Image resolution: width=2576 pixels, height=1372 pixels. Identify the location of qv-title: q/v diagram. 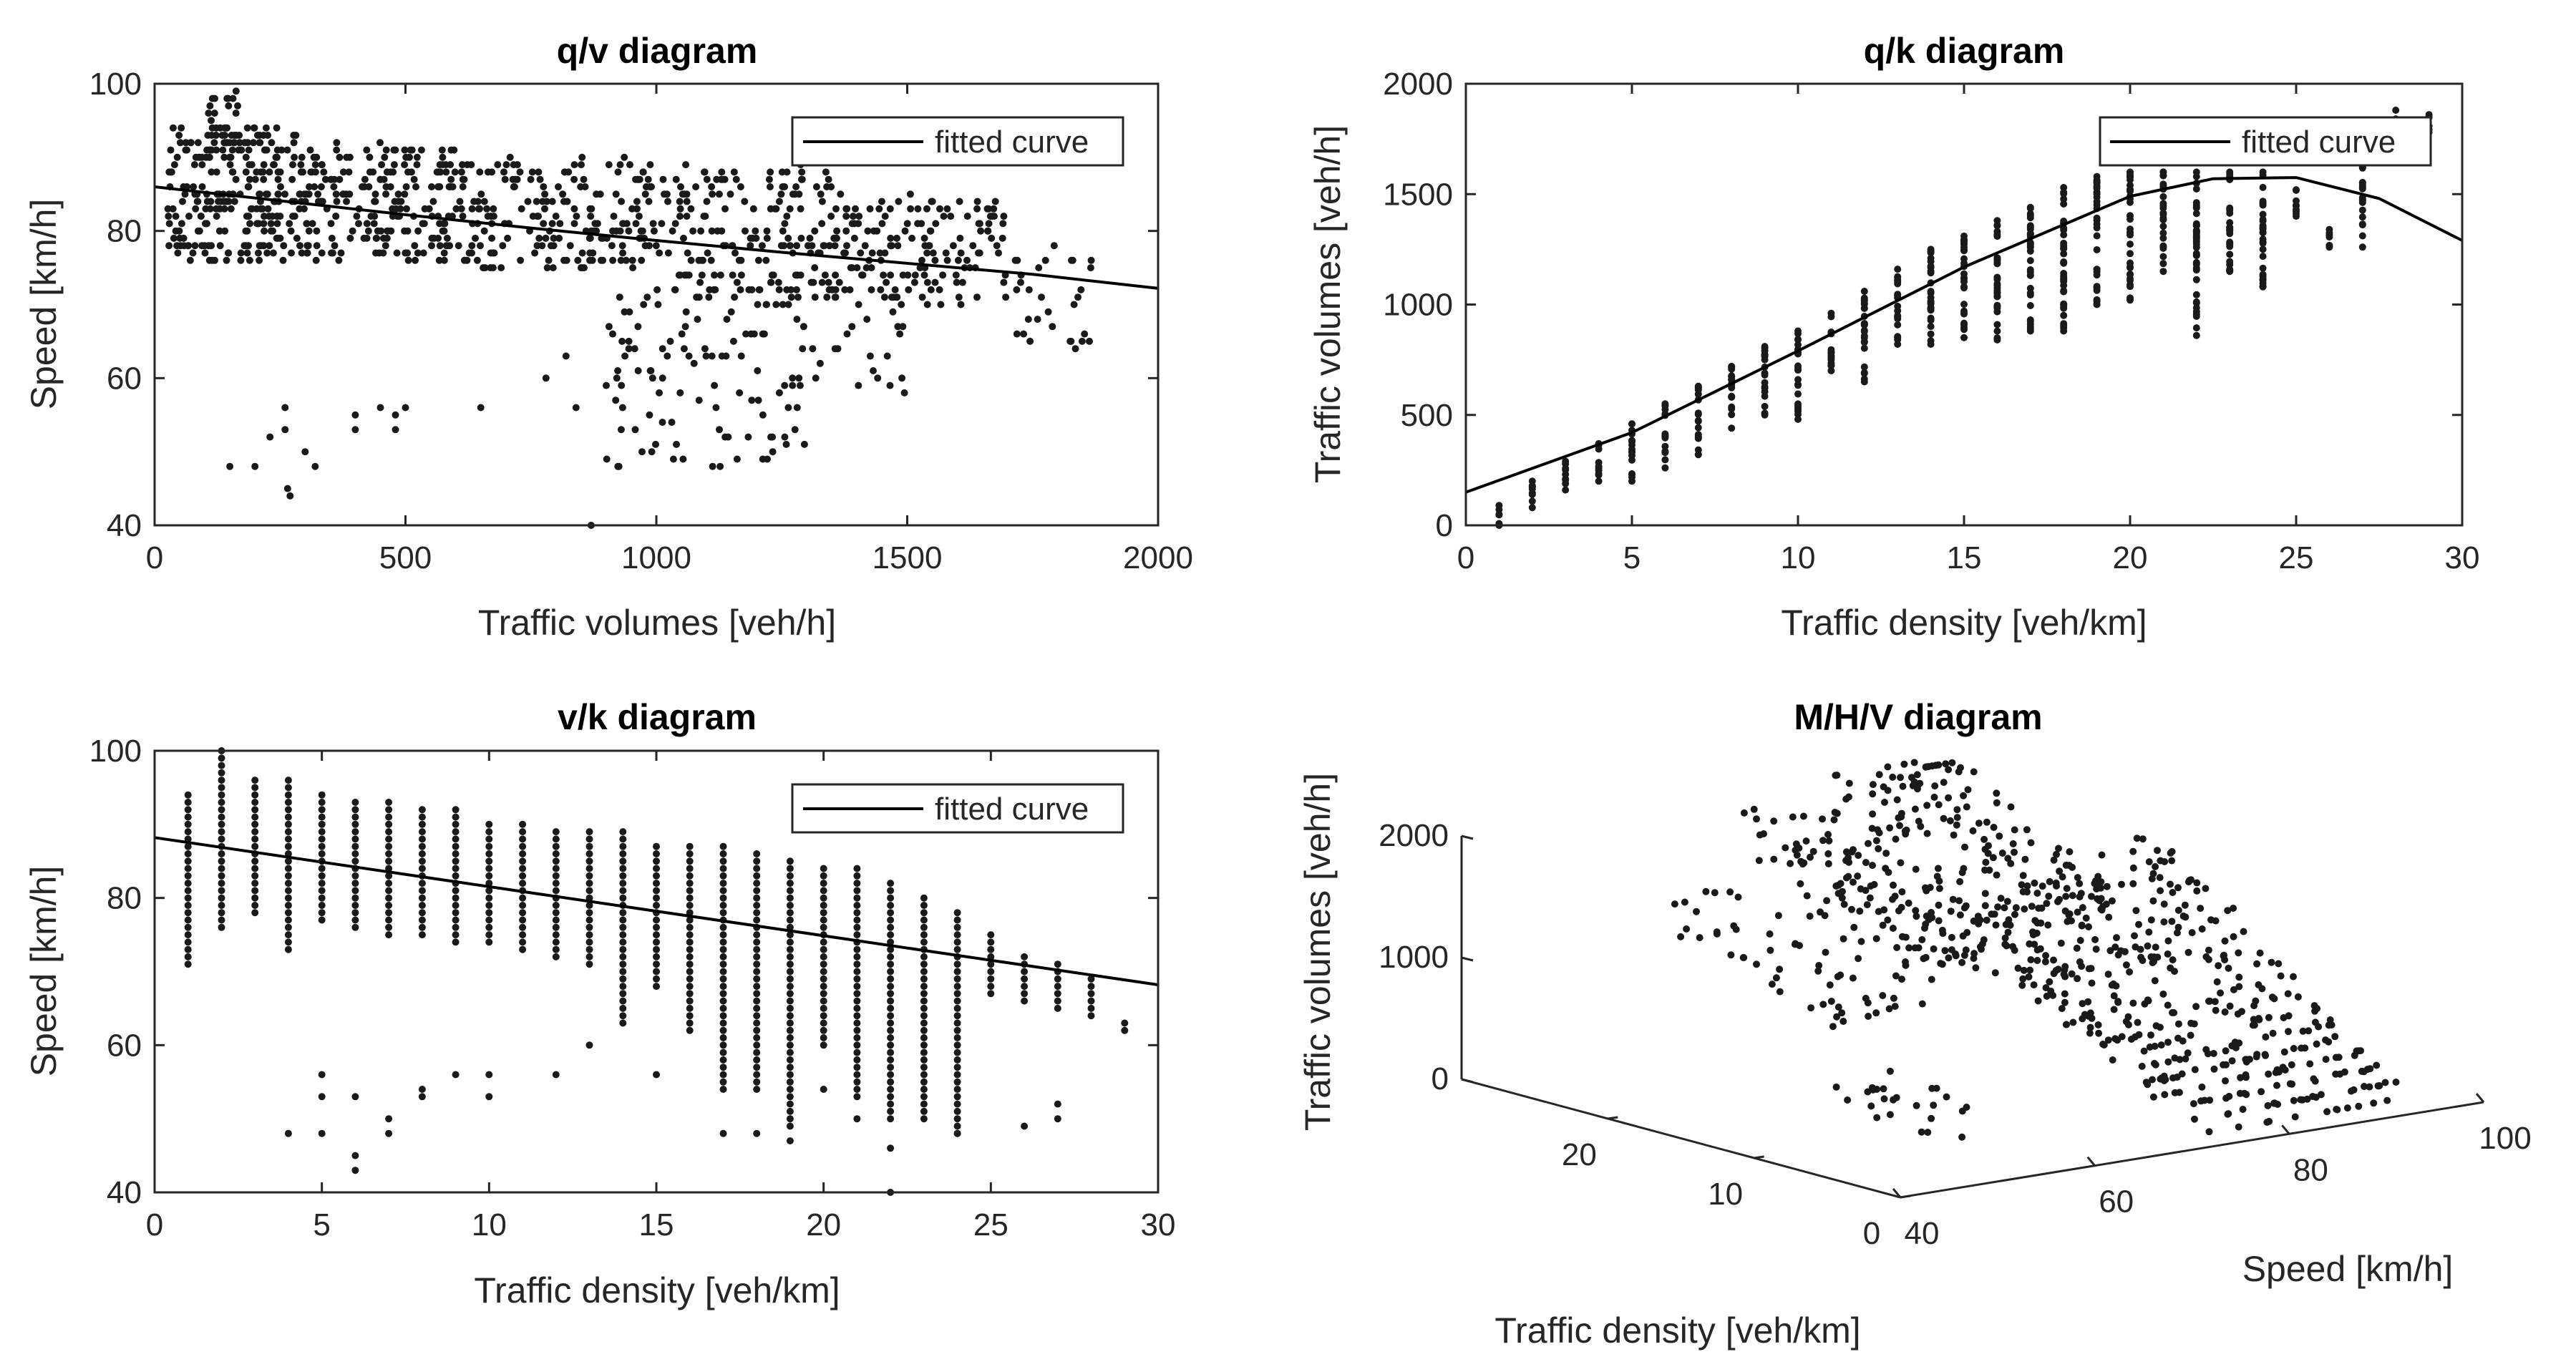
(657, 51).